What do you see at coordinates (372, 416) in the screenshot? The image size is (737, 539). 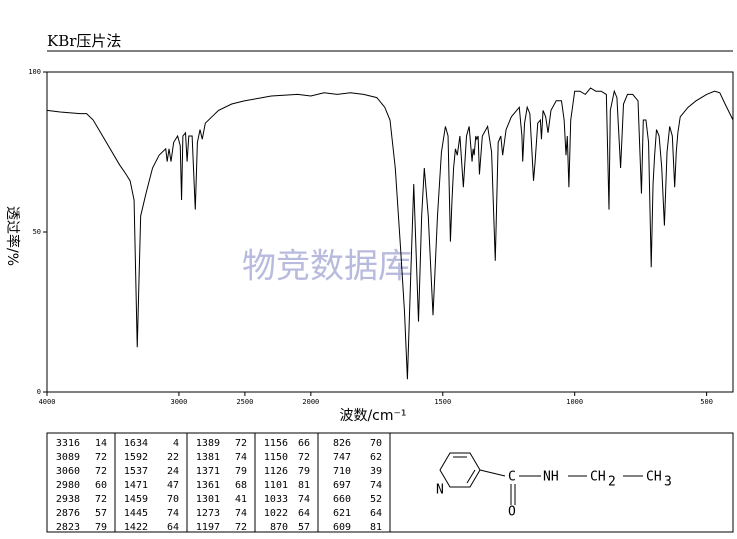 I see `x-axis-label: 波数/cm⁻¹` at bounding box center [372, 416].